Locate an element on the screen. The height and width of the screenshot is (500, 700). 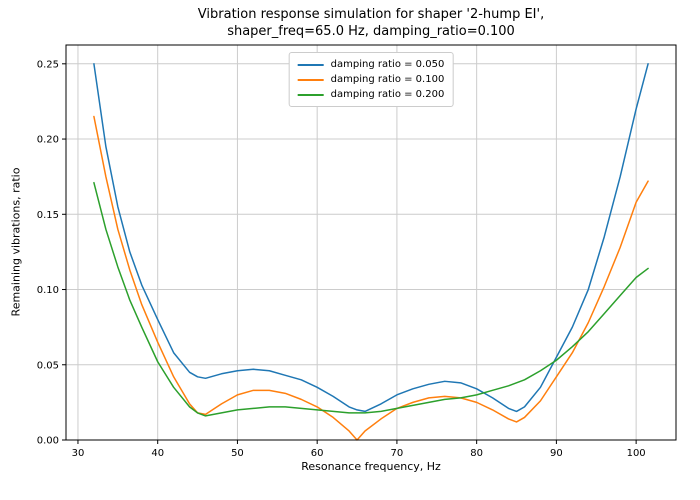
legend-label: damping ratio = 0.100 is located at coordinates (387, 79).